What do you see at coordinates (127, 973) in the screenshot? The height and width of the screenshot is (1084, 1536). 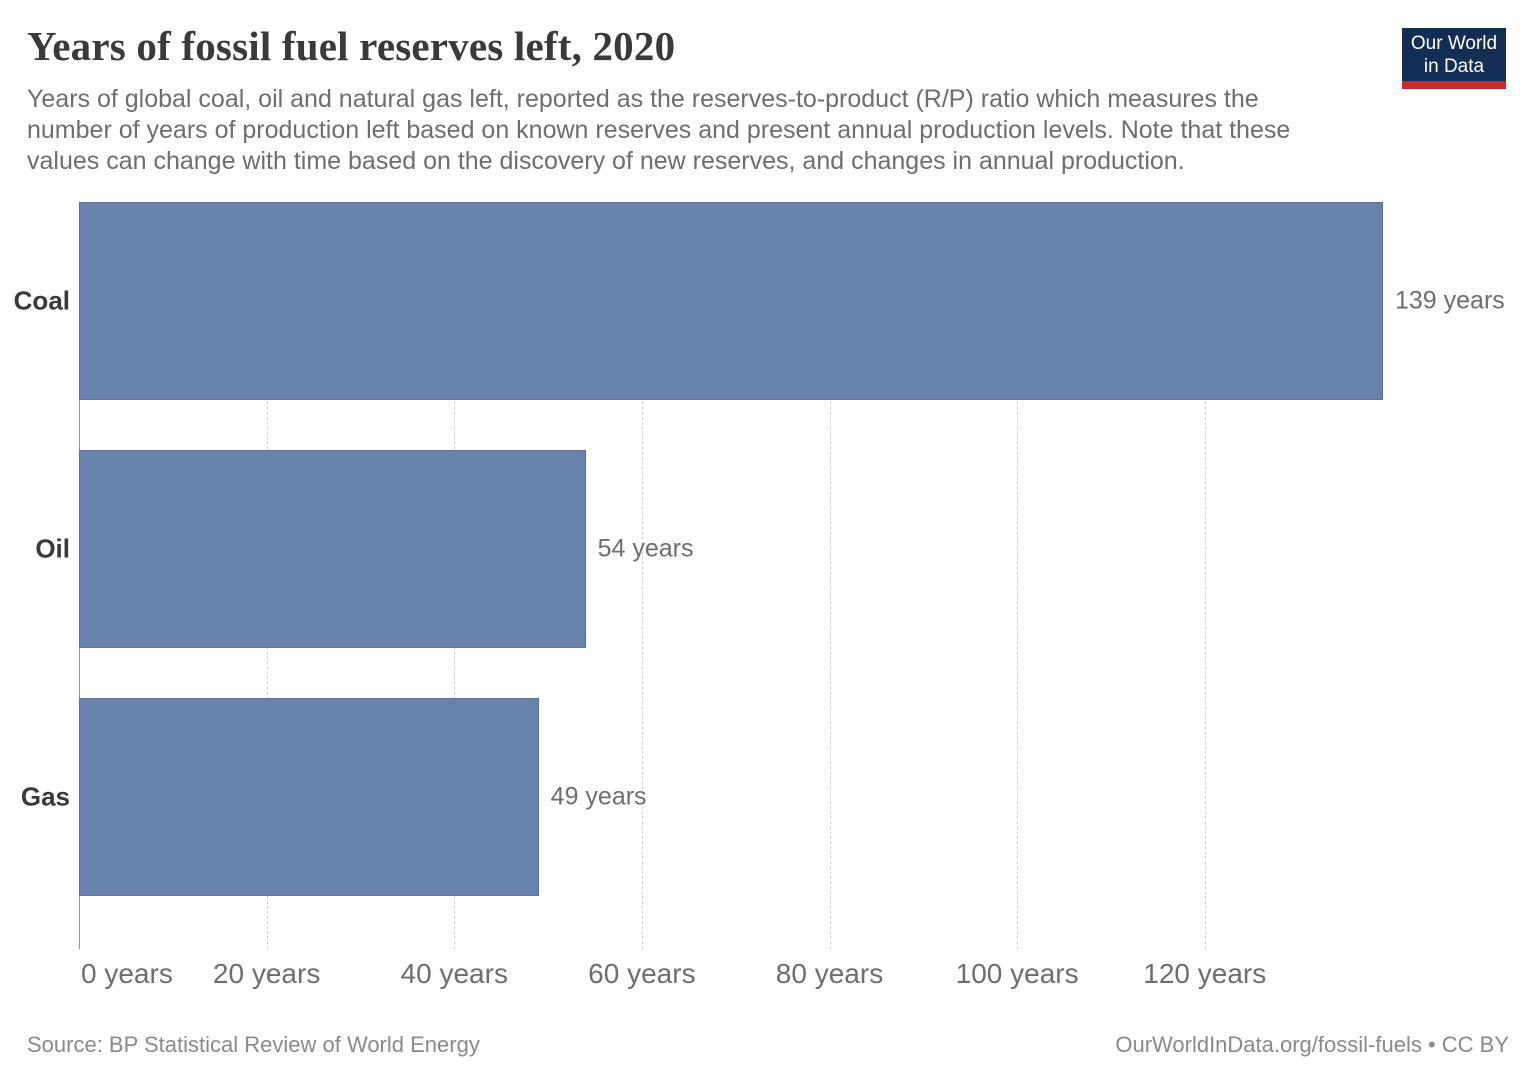 I see `x-tick-label: 0 years` at bounding box center [127, 973].